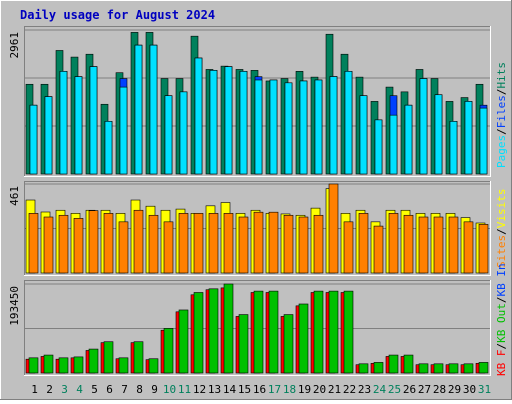 Image resolution: width=512 pixels, height=404 pixels. I want to click on x-tick-label: 23, so click(364, 389).